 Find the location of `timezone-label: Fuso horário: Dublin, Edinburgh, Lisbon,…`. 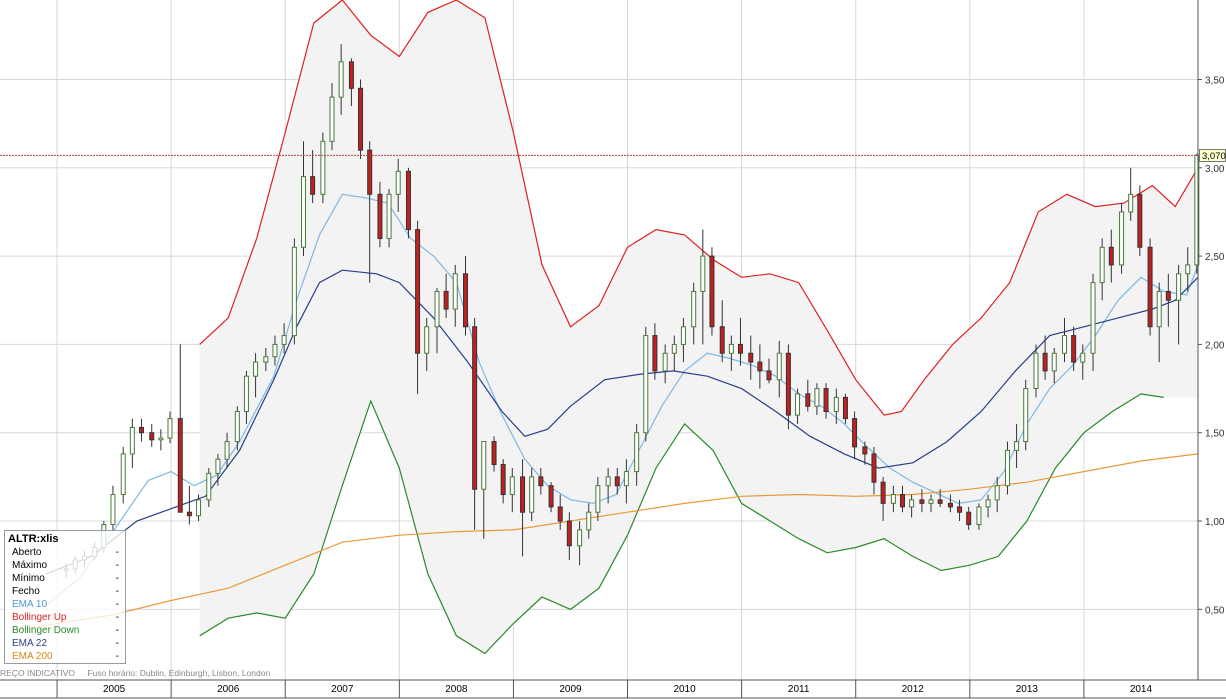

timezone-label: Fuso horário: Dublin, Edinburgh, Lisbon,… is located at coordinates (179, 673).